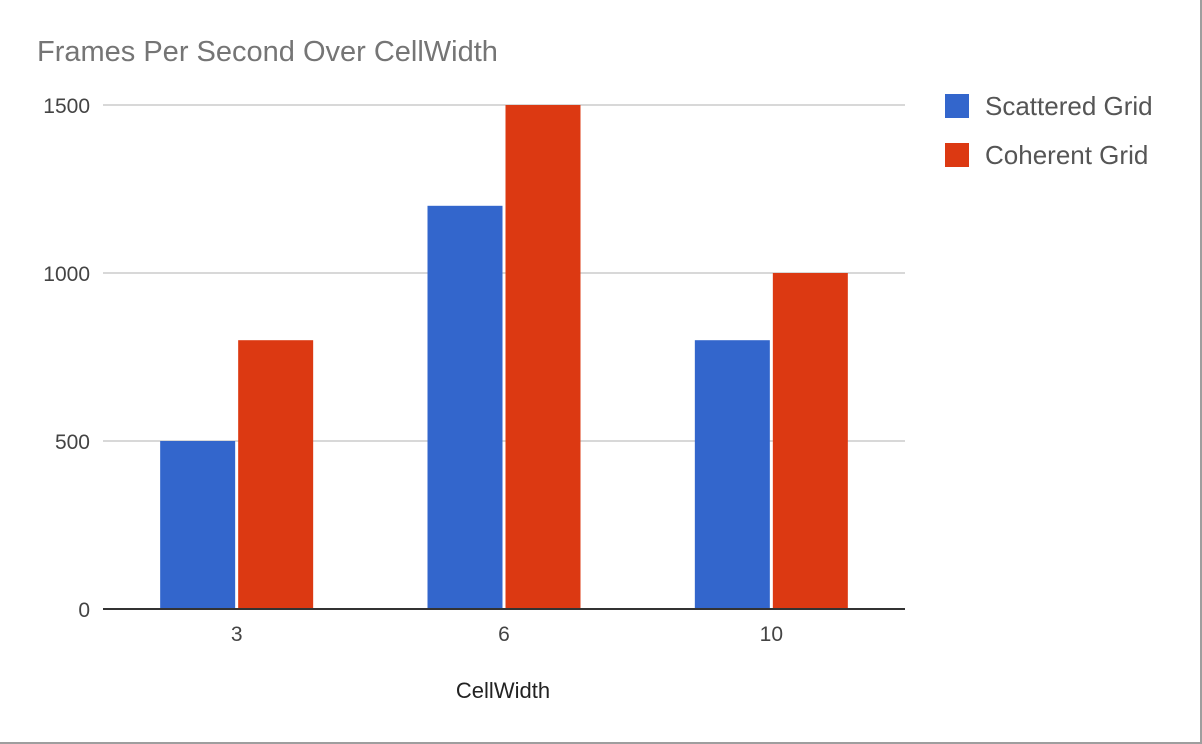  Describe the element at coordinates (66, 274) in the screenshot. I see `y-tick-label: 1000` at that location.